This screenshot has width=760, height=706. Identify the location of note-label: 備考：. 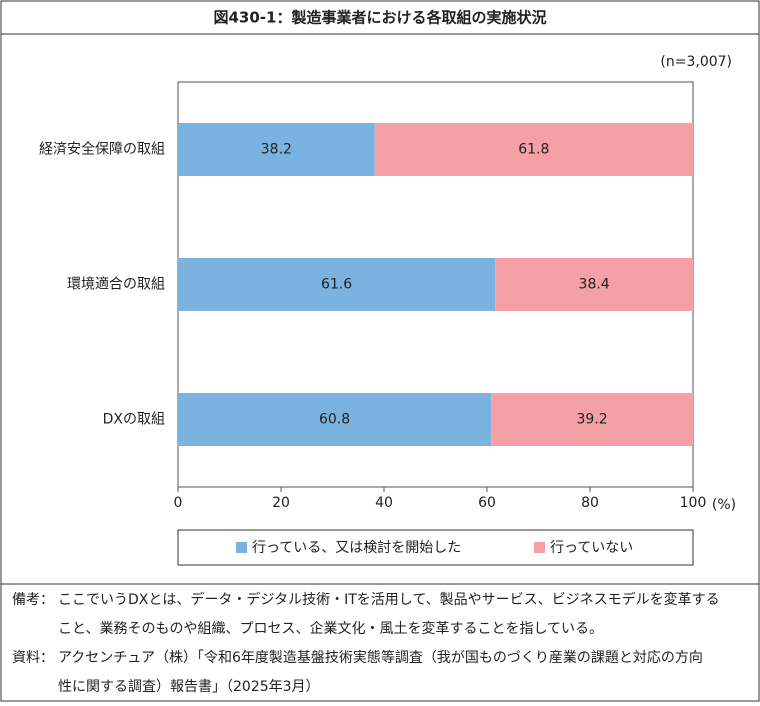
(33, 600).